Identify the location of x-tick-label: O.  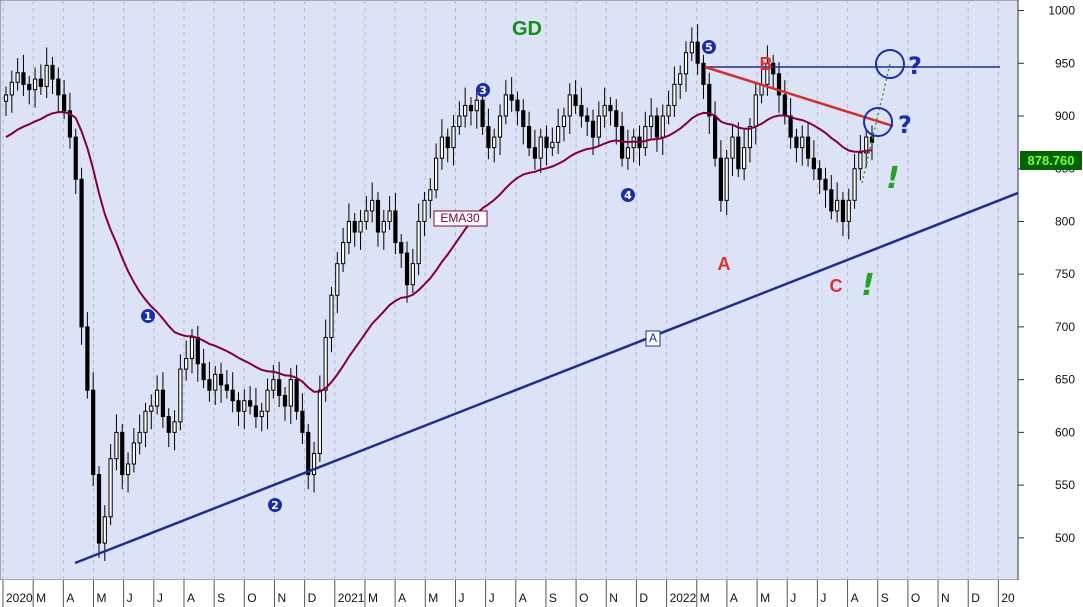
(251, 598).